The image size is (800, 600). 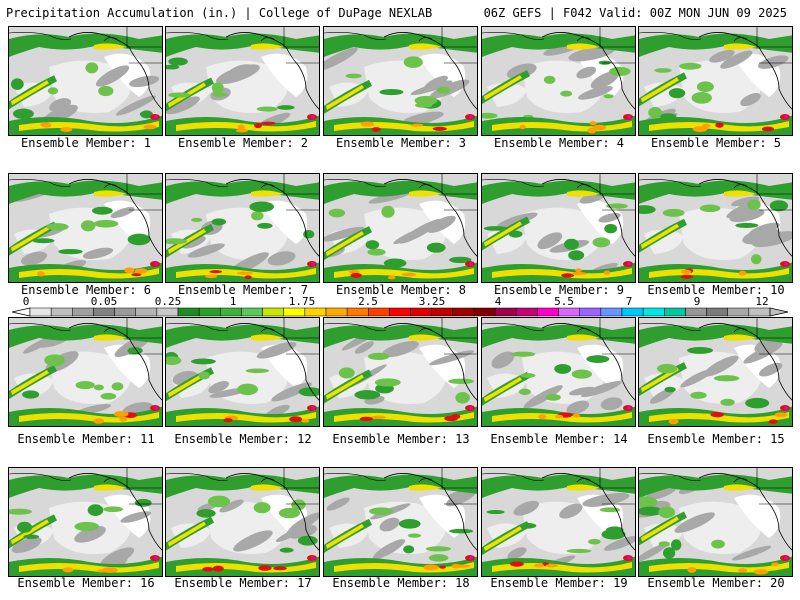 I want to click on member-caption: Ensemble Member: 4, so click(x=559, y=143).